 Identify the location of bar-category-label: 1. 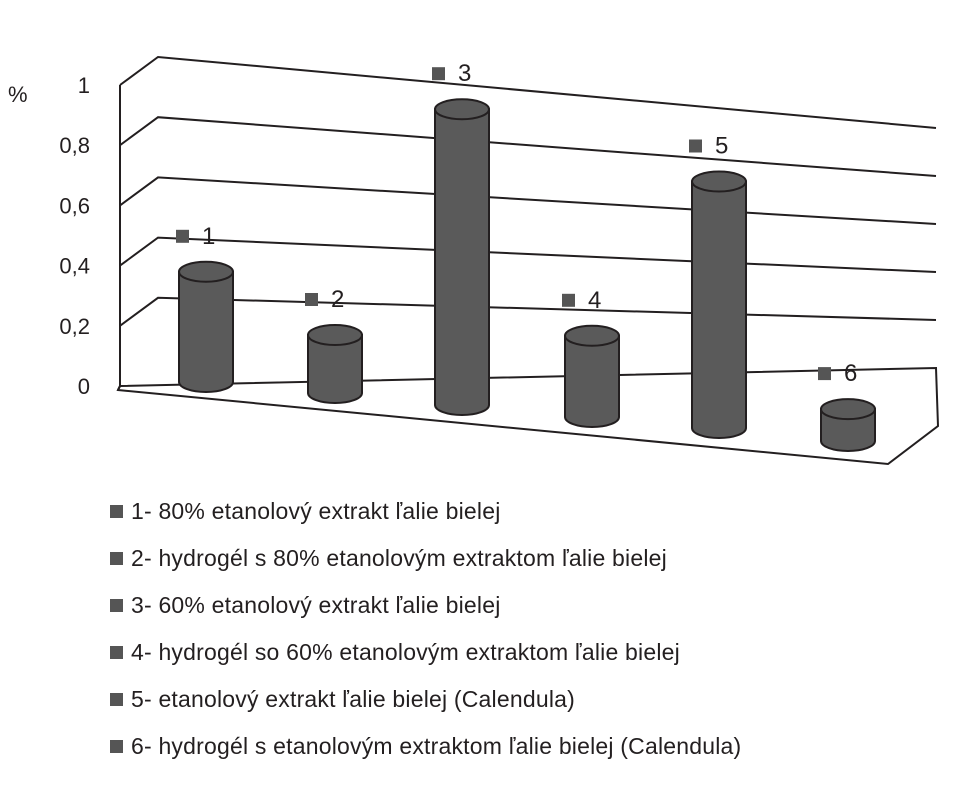
(208, 236).